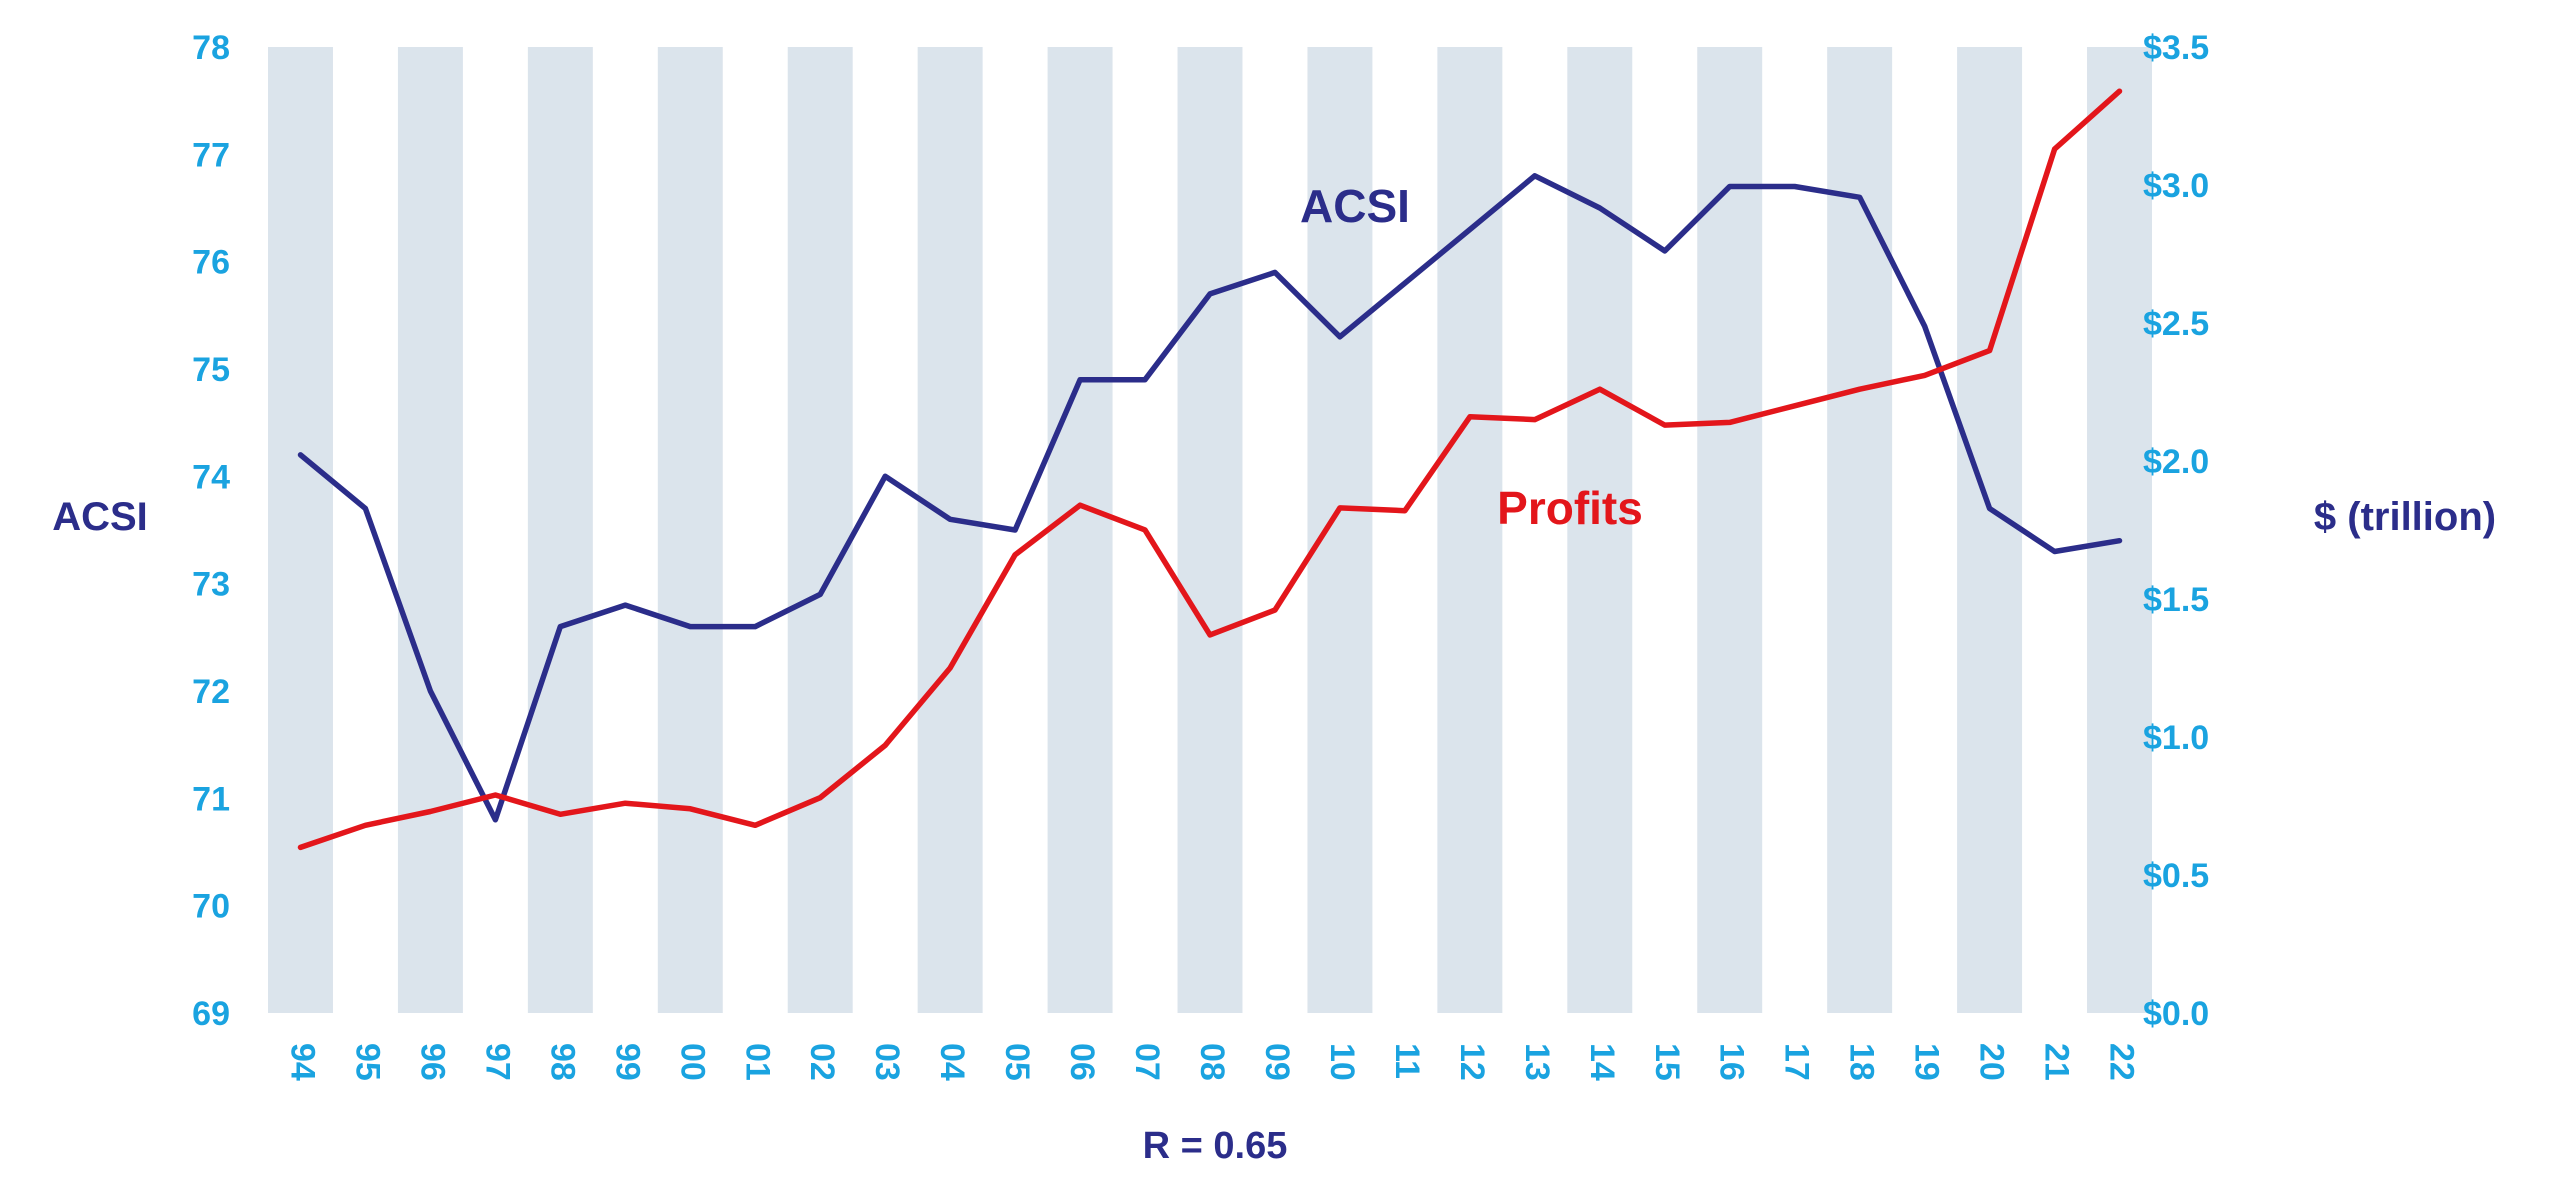 This screenshot has width=2556, height=1200. Describe the element at coordinates (2176, 738) in the screenshot. I see `right-tick-label: $1.0` at that location.